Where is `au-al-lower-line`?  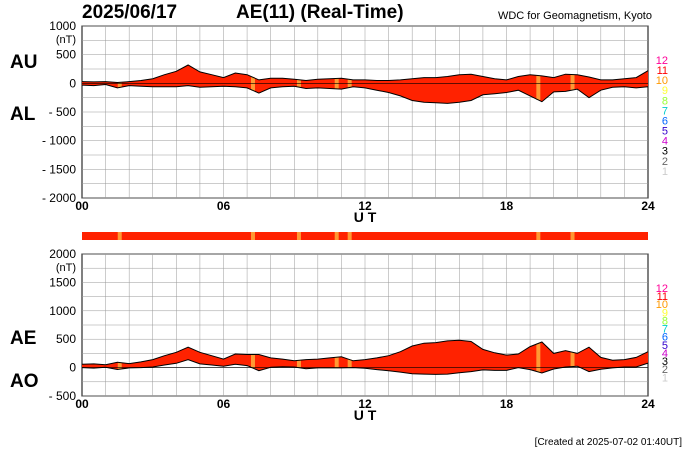
au-al-lower-line is located at coordinates (365, 93).